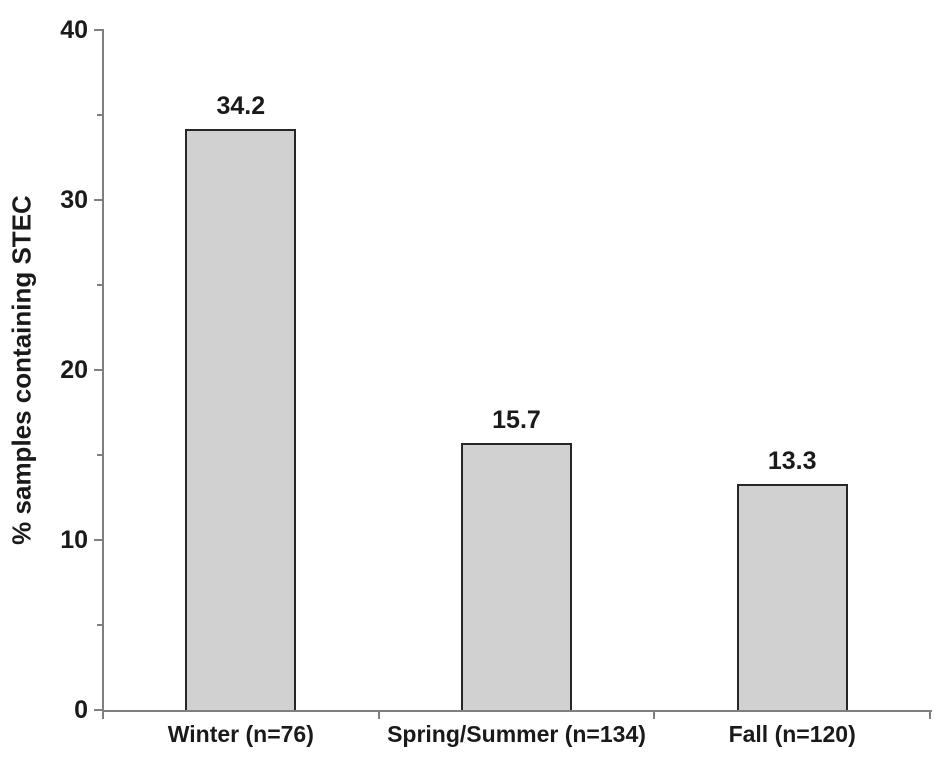 The height and width of the screenshot is (758, 945). I want to click on x-tick-label: Fall (n=120), so click(792, 734).